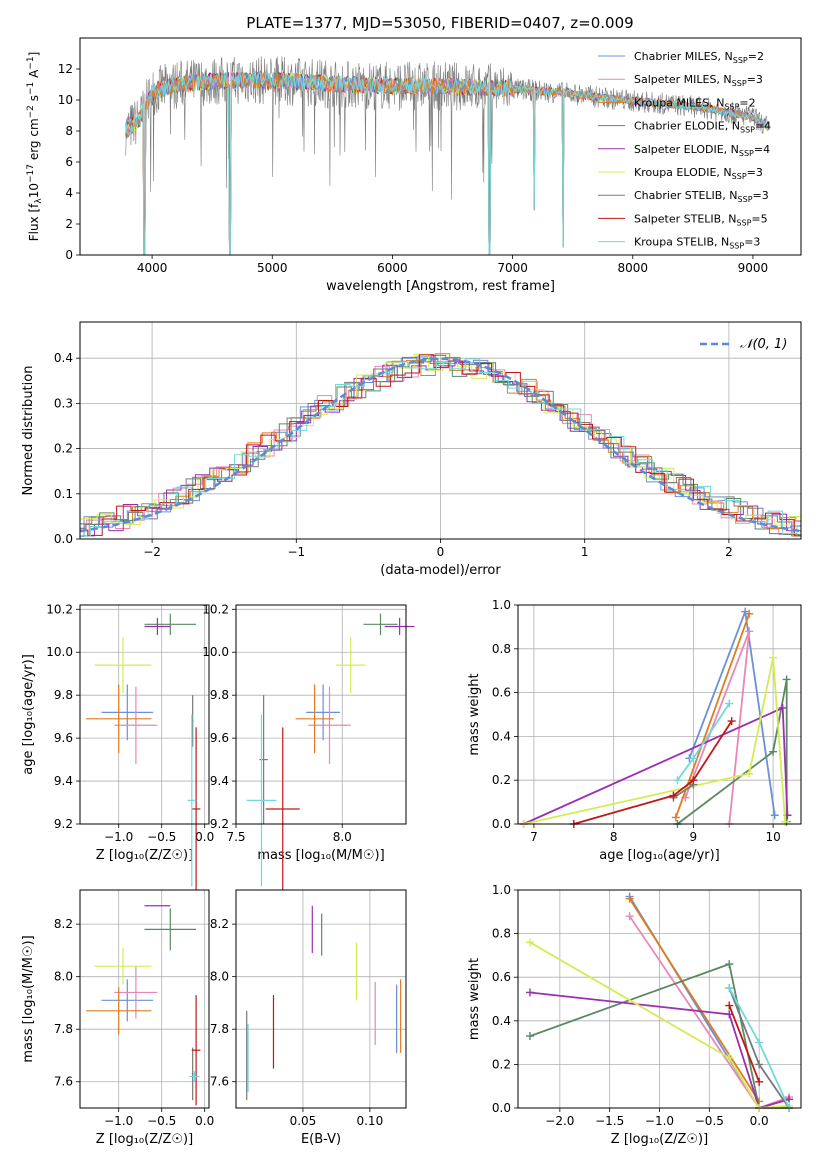 The height and width of the screenshot is (1170, 819). What do you see at coordinates (694, 837) in the screenshot?
I see `x-tick-label: 9` at bounding box center [694, 837].